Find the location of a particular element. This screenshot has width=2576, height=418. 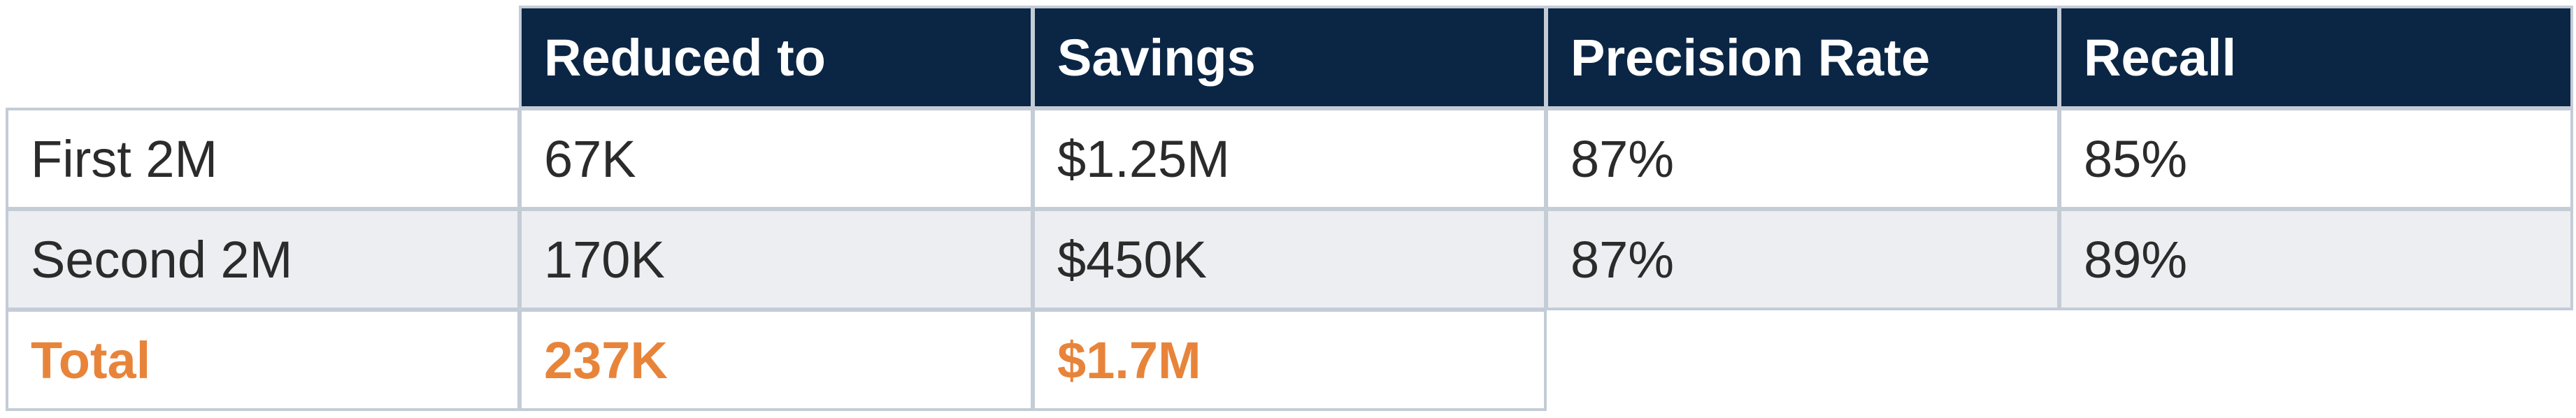

row-label-first-2m: First 2M is located at coordinates (263, 159).